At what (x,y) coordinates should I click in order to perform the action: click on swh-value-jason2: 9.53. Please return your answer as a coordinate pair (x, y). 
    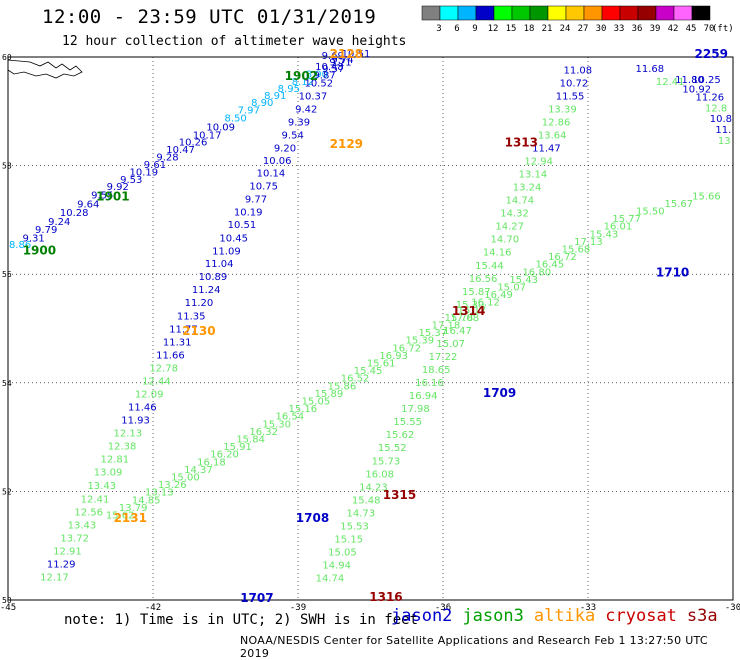
    Looking at the image, I should click on (131, 180).